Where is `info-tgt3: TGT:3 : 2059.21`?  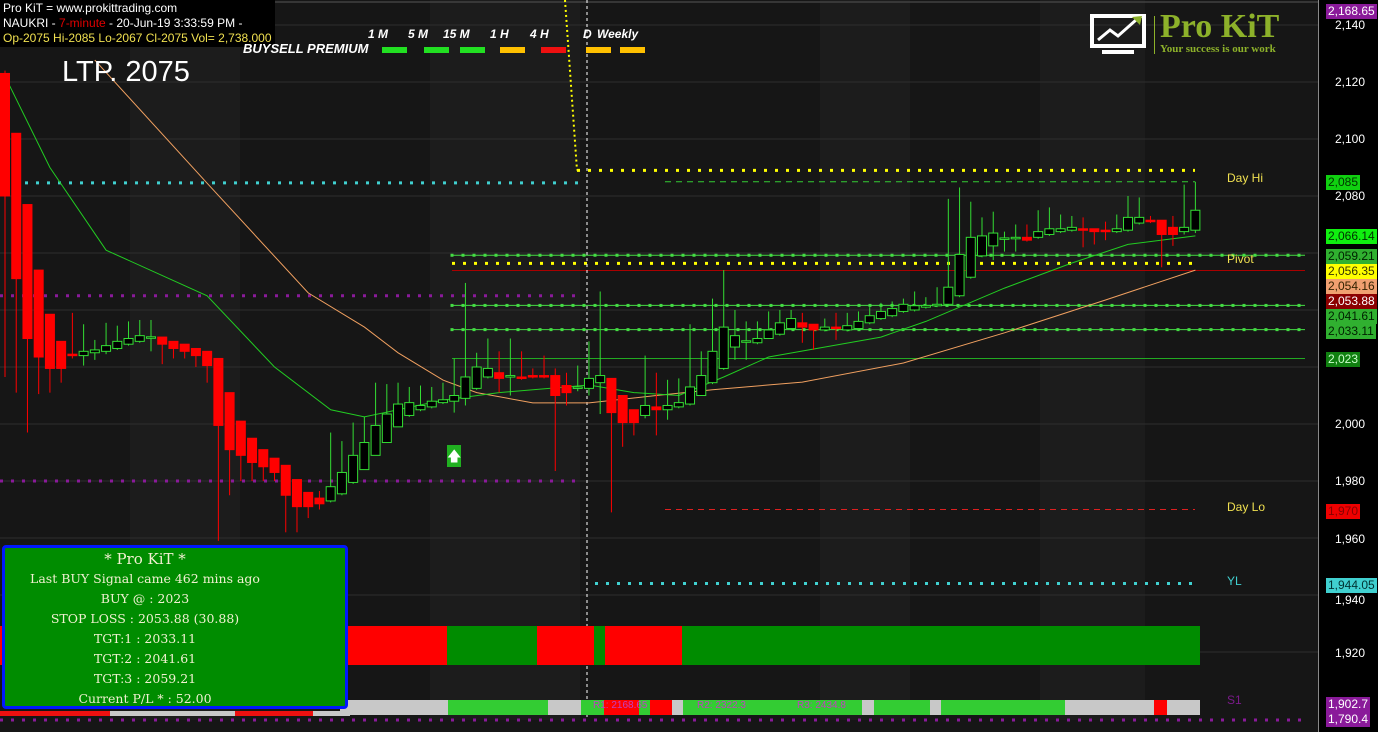
info-tgt3: TGT:3 : 2059.21 is located at coordinates (145, 678).